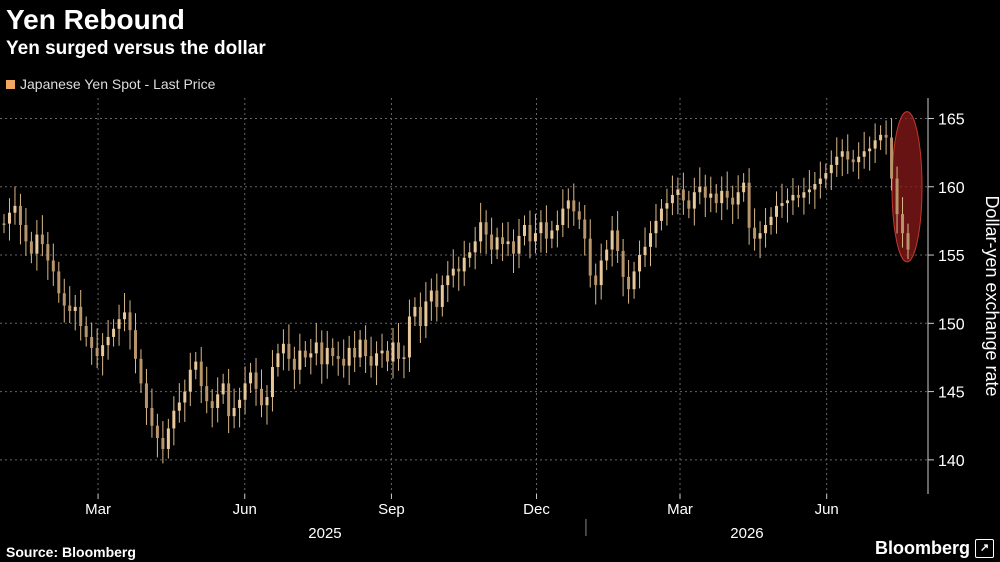 This screenshot has width=1000, height=562. I want to click on chart-subtitle: Yen surged versus the dollar, so click(136, 48).